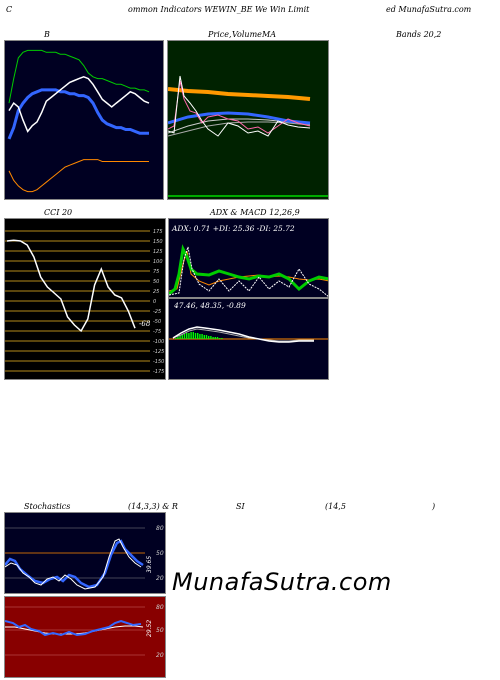 The height and width of the screenshot is (680, 500). I want to click on stochastic-current-value: 39.65, so click(149, 564).